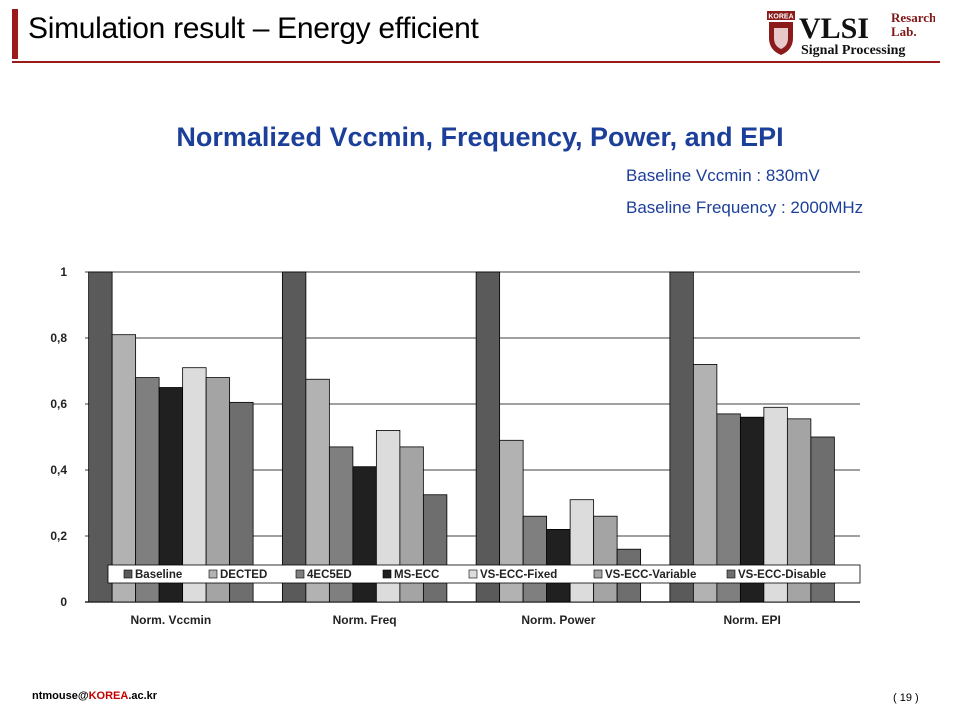  I want to click on svg-text: Lab., so click(904, 31).